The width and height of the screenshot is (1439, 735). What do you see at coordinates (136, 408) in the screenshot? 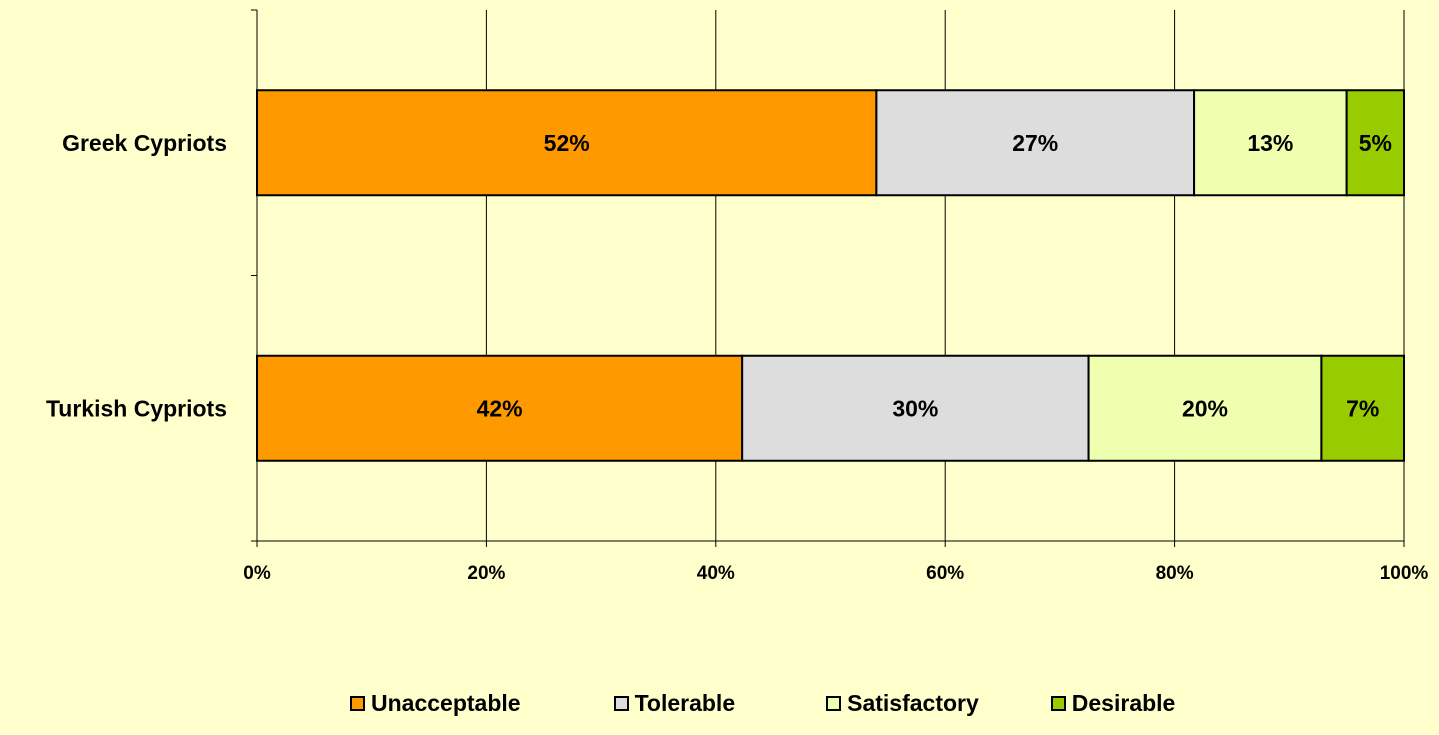
I see `category-label: Turkish Cypriots` at bounding box center [136, 408].